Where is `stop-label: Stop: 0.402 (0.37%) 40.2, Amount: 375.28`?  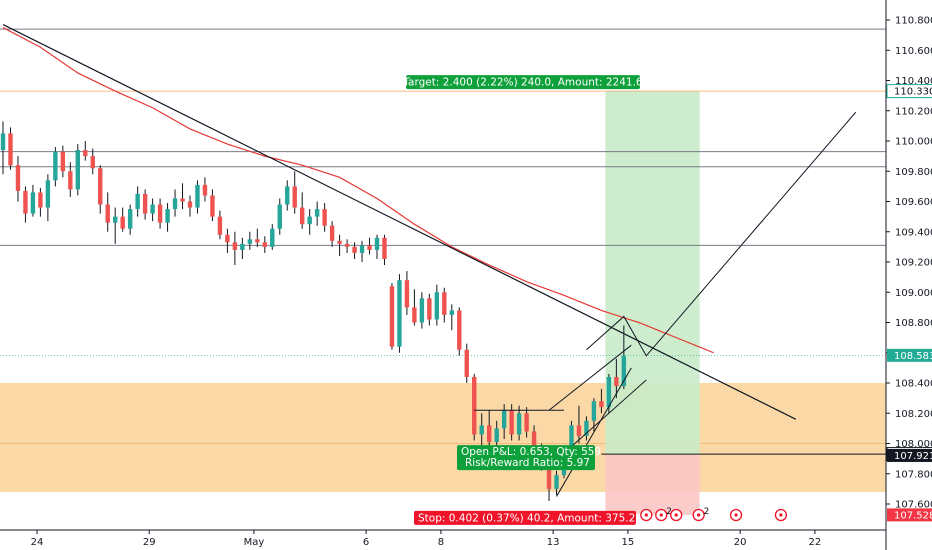
stop-label: Stop: 0.402 (0.37%) 40.2, Amount: 375.28 is located at coordinates (530, 518).